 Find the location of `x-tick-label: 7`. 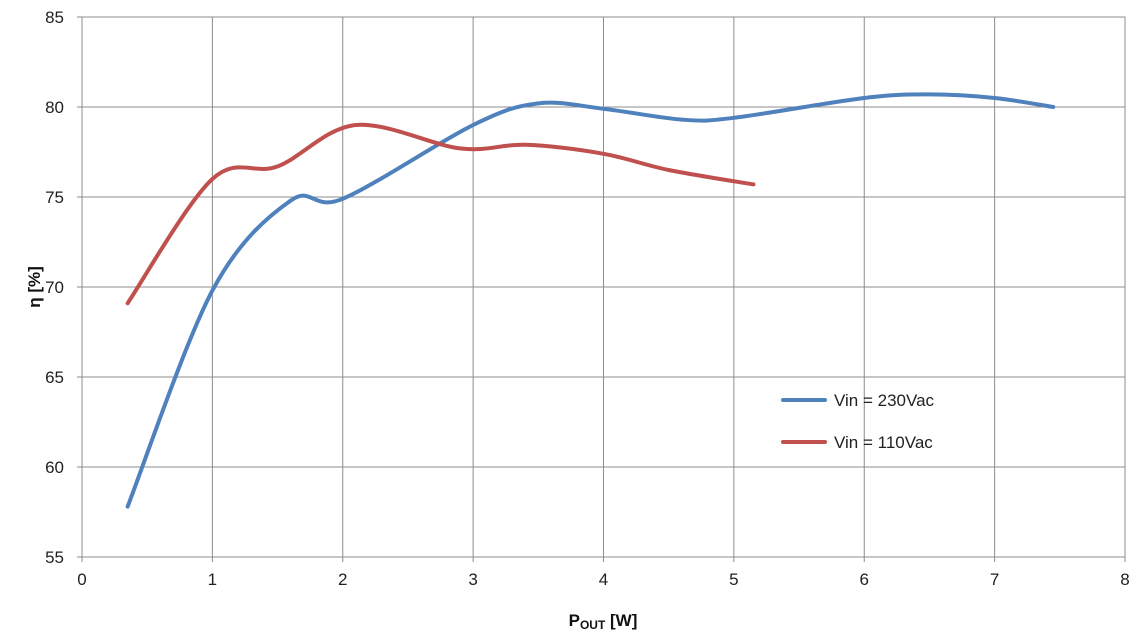

x-tick-label: 7 is located at coordinates (994, 579).